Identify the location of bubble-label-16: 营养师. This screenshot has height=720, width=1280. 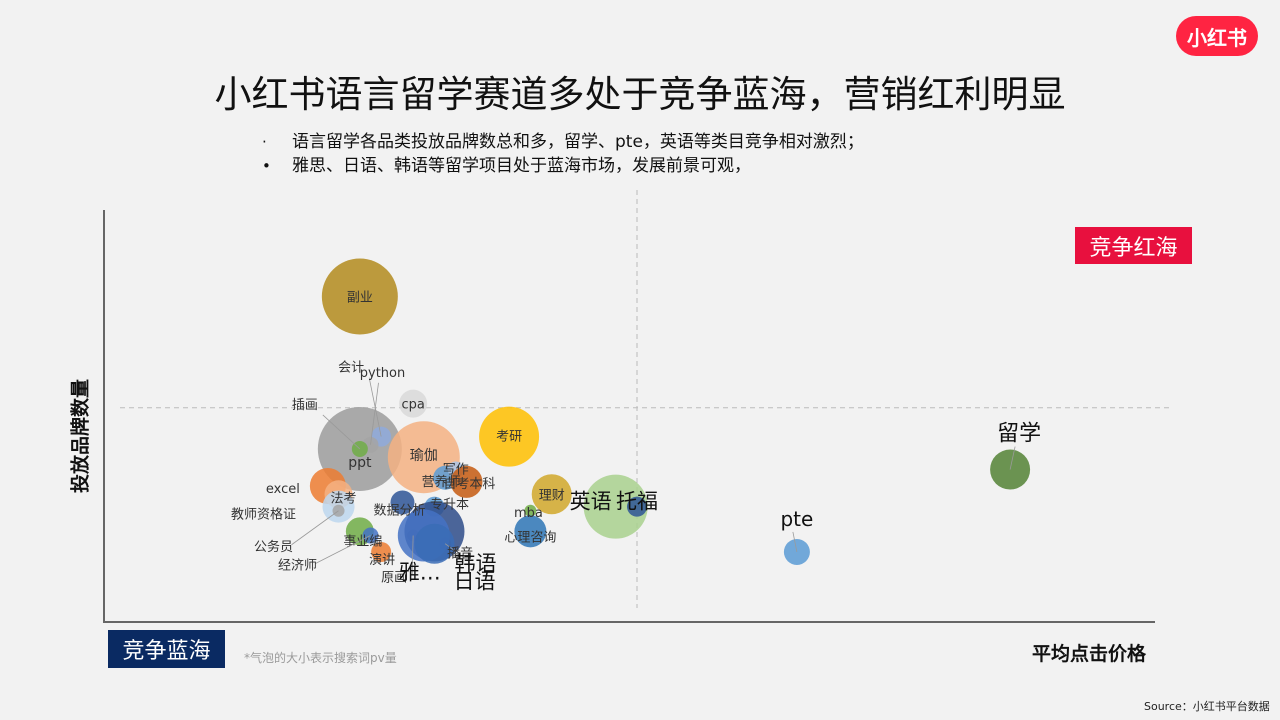
(441, 482).